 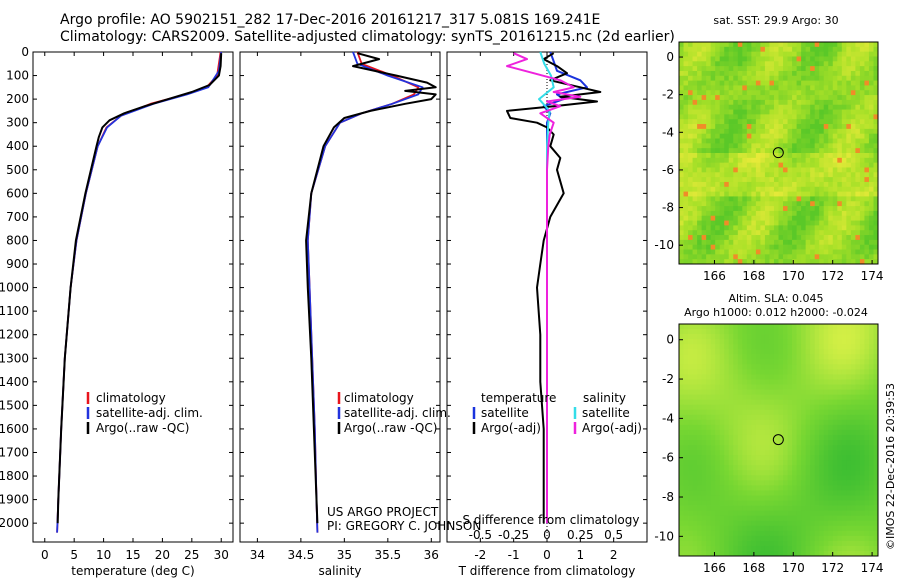 I want to click on x-tick-label-S: 0.25, so click(x=580, y=535).